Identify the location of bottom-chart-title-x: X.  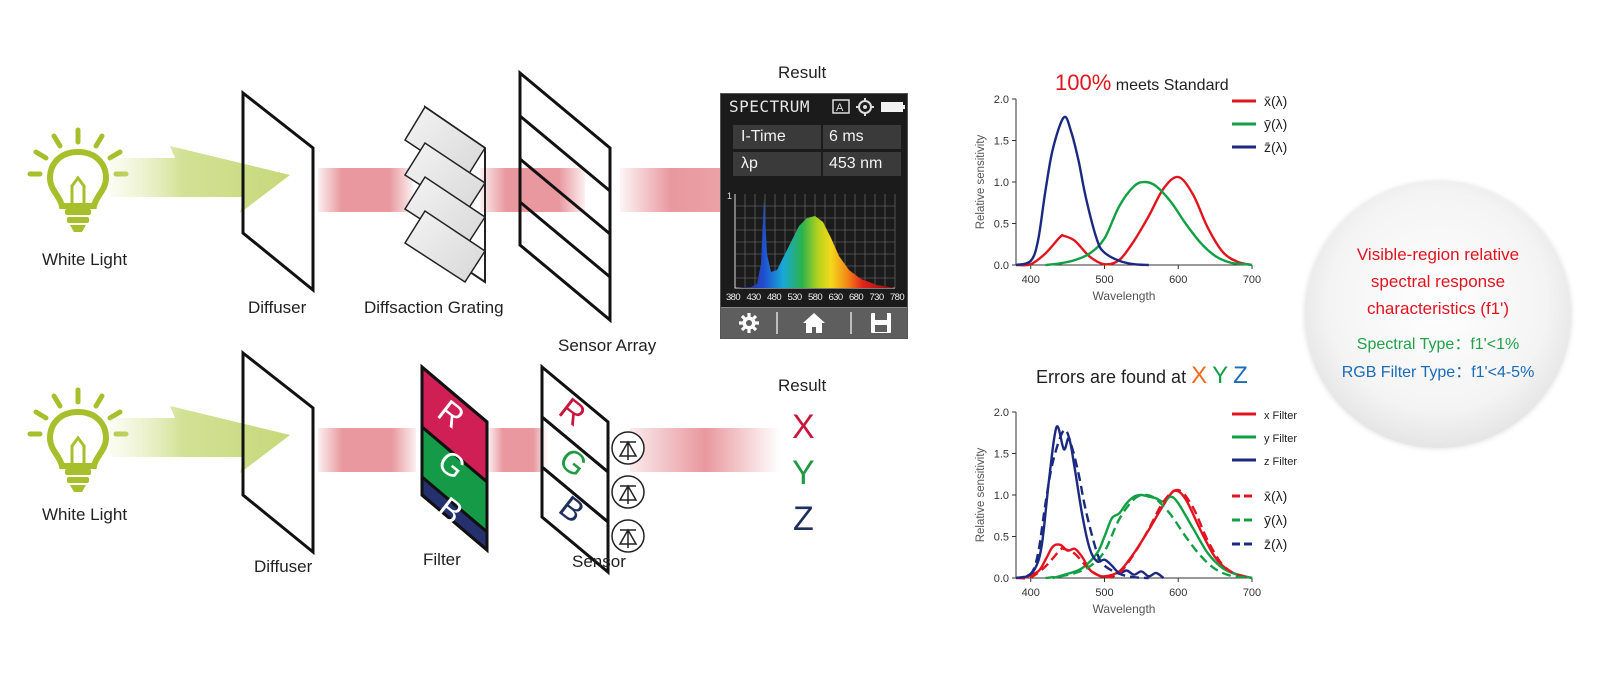
(1199, 375).